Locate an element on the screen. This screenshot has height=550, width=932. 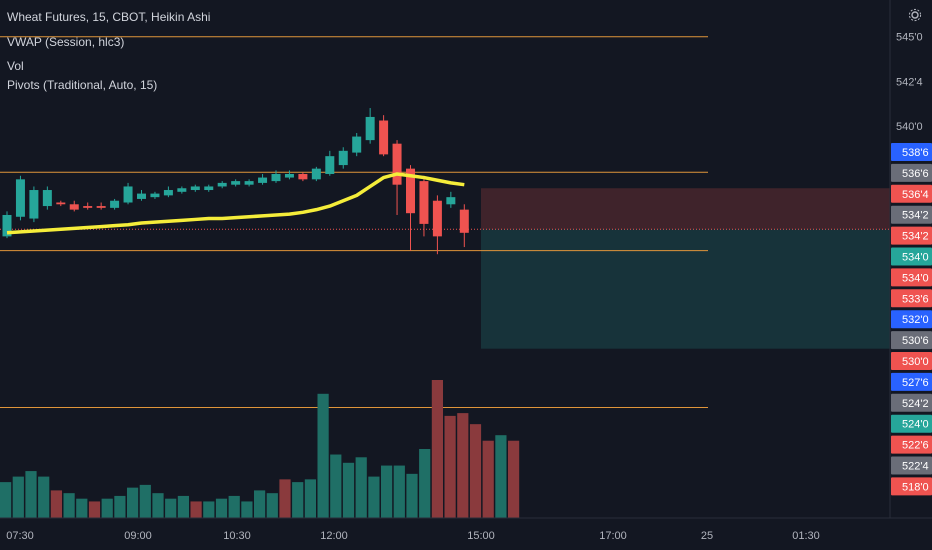
time-tick-label: 09:00 is located at coordinates (138, 536).